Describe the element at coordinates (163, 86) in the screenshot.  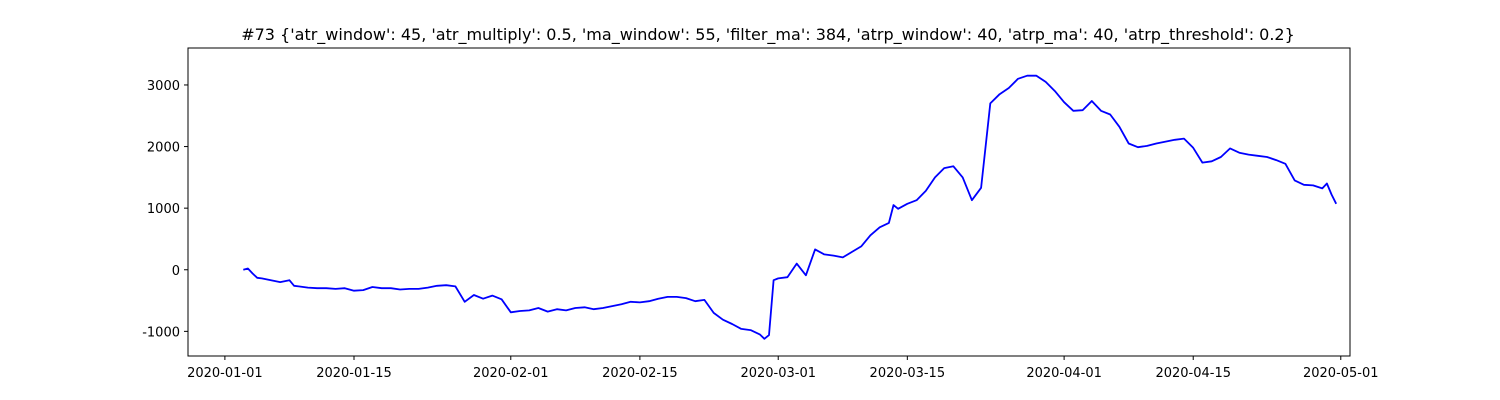
I see `y-tick-label: 3000` at that location.